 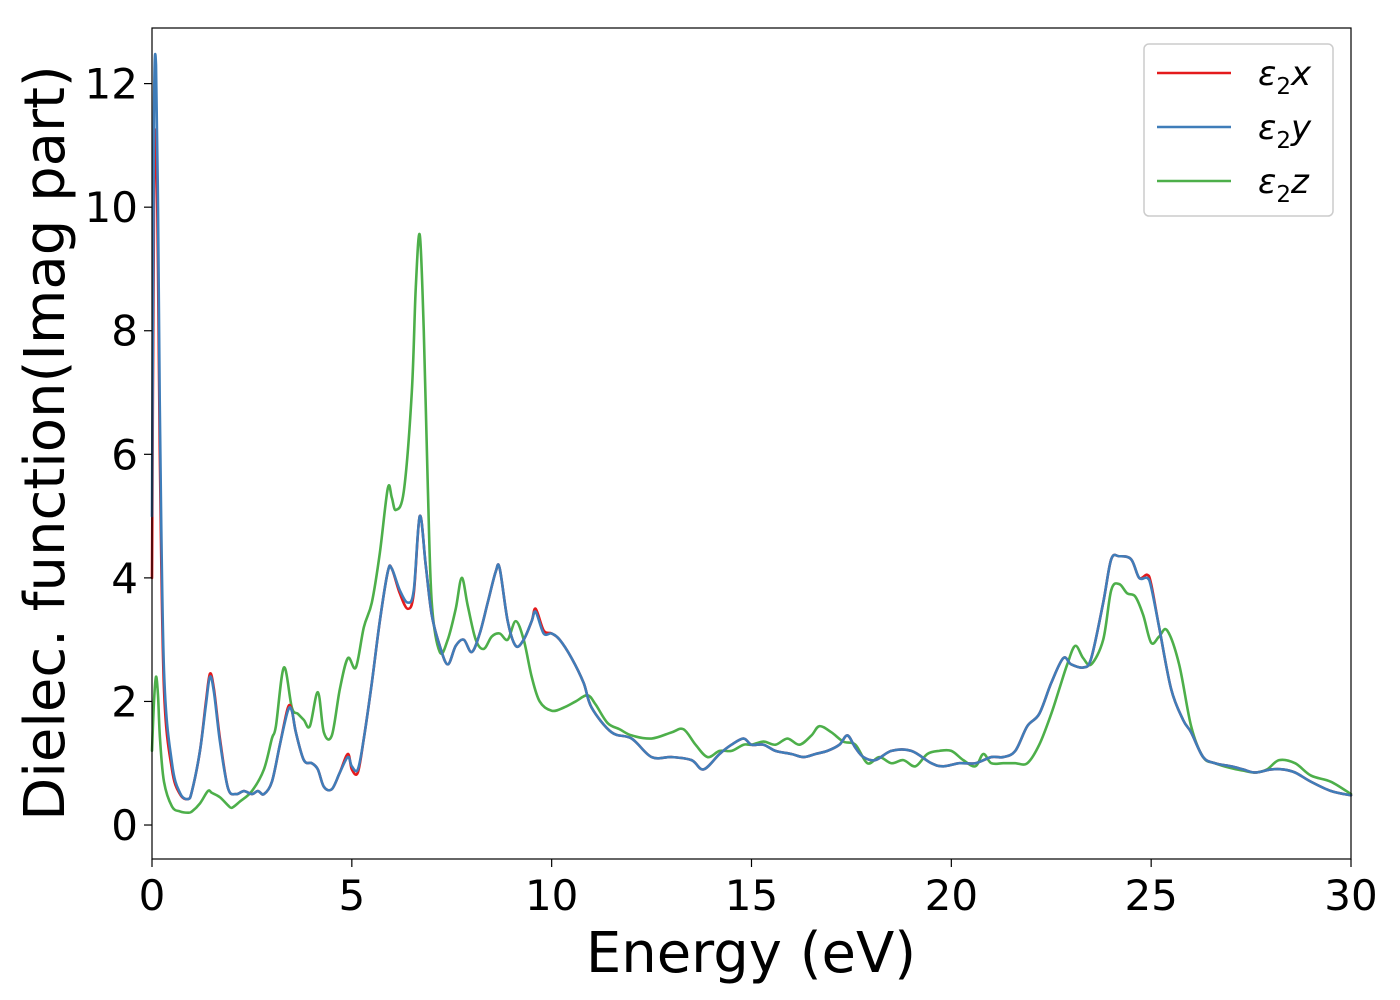 What do you see at coordinates (1285, 77) in the screenshot?
I see `legend-label-x: ε2x` at bounding box center [1285, 77].